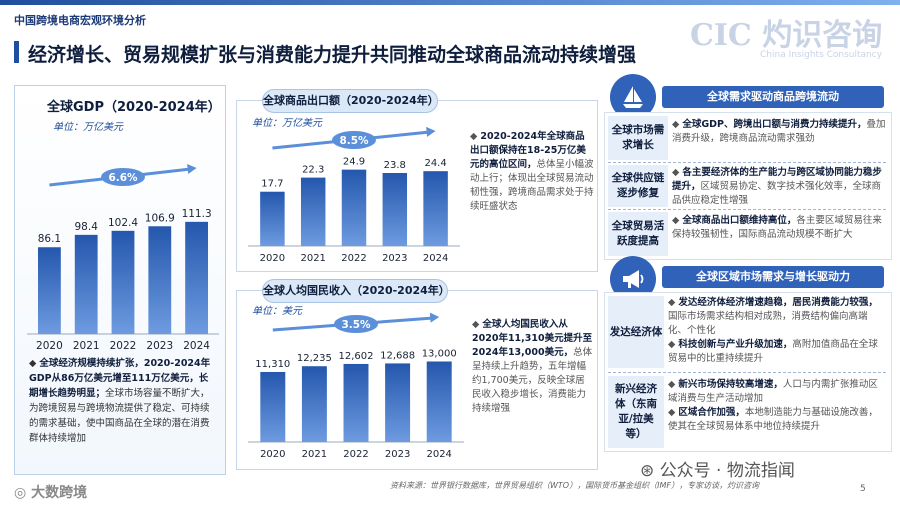 This screenshot has height=507, width=900. Describe the element at coordinates (735, 344) in the screenshot. I see `row-bold-developed-2: 科技创新与产业升级加速，` at that location.